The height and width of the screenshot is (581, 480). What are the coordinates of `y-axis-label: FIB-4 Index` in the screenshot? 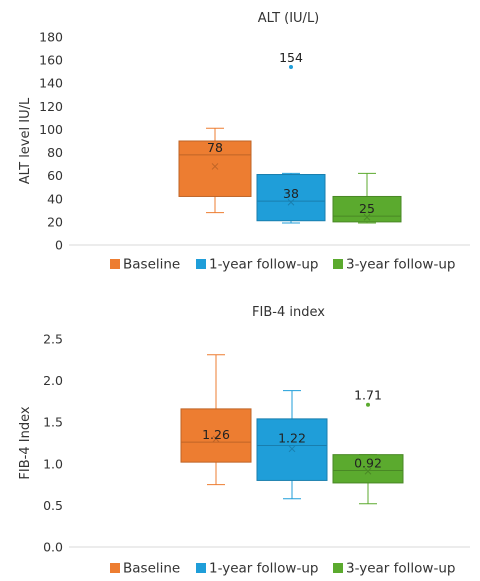 It's located at (25, 442).